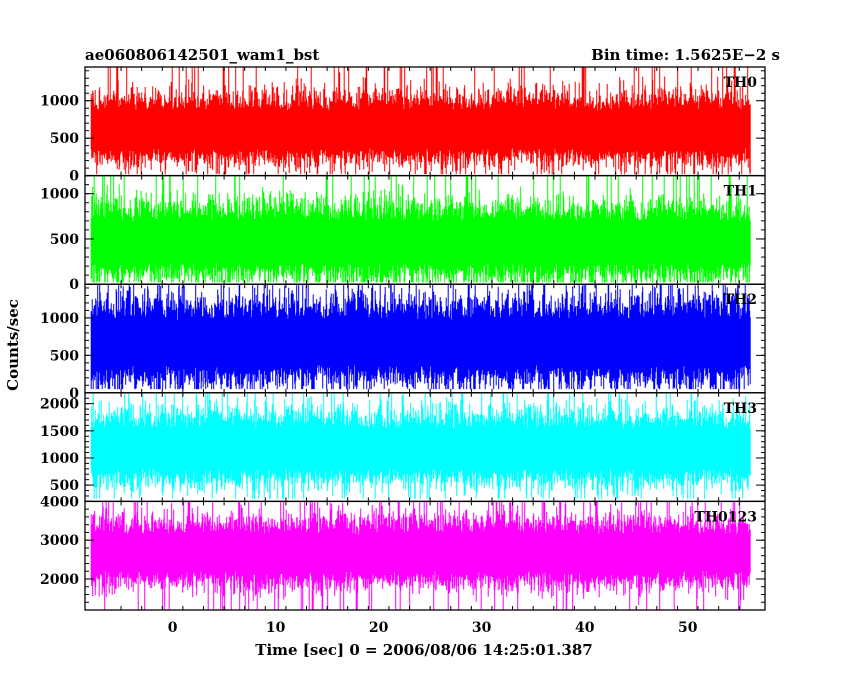 This screenshot has width=850, height=680. Describe the element at coordinates (173, 628) in the screenshot. I see `x-tick-label: 0` at that location.